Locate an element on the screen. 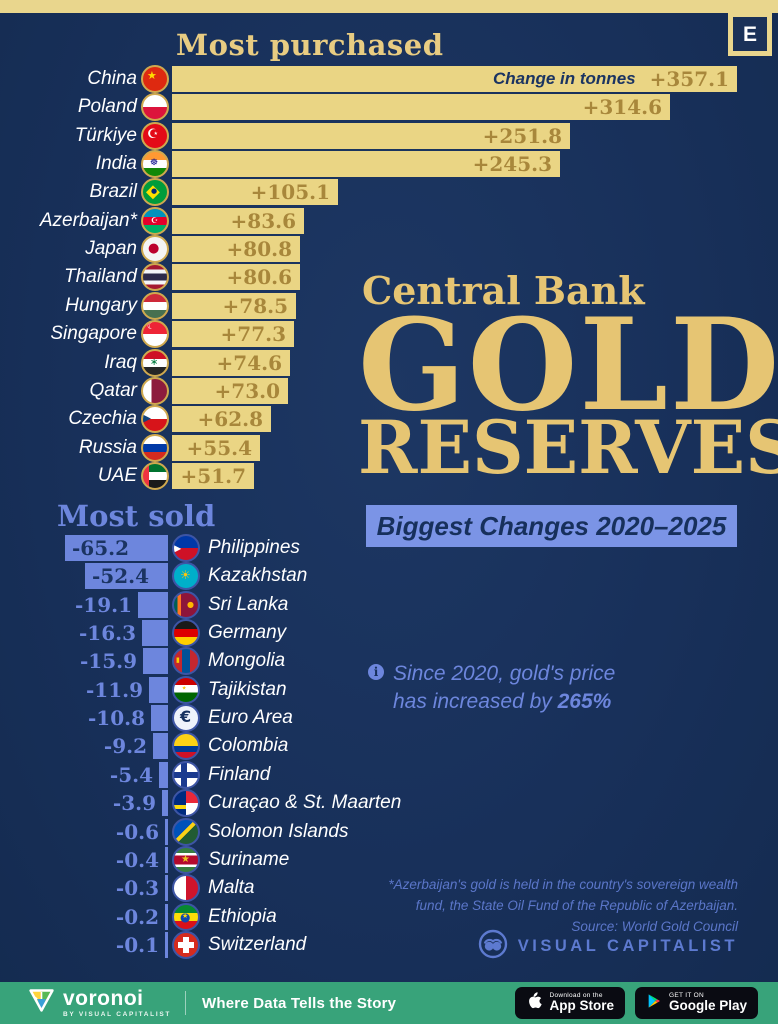 Image resolution: width=778 pixels, height=1024 pixels. google-play-badge: GET IT ON Google Play is located at coordinates (696, 1003).